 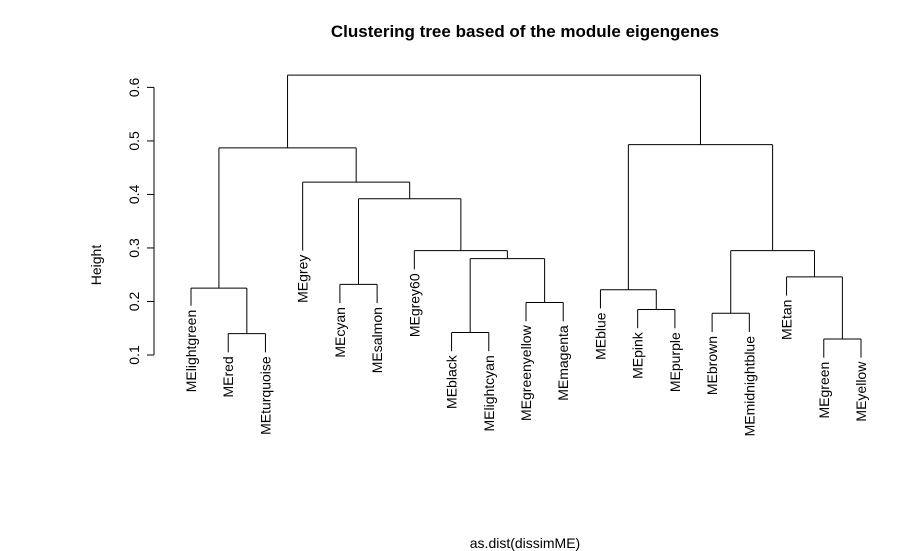 What do you see at coordinates (525, 543) in the screenshot?
I see `x-axis-label: as.dist(dissimME)` at bounding box center [525, 543].